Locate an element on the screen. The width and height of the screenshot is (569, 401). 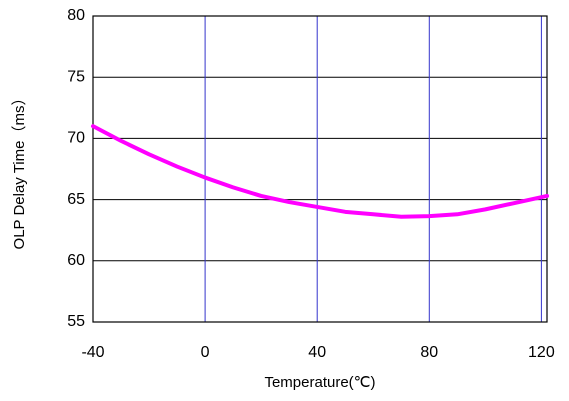
x-tick-label: 80 is located at coordinates (429, 352).